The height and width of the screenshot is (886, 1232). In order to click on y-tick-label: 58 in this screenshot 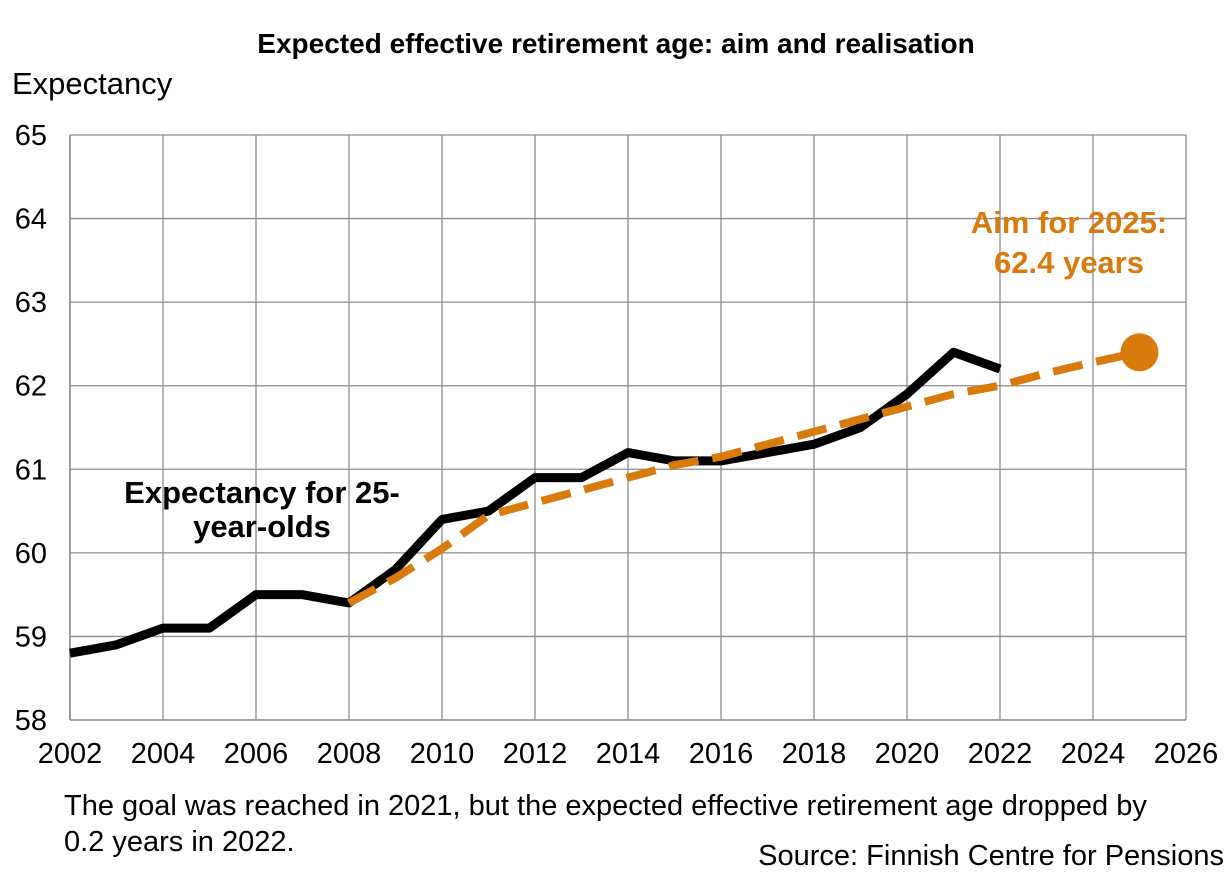, I will do `click(31, 721)`.